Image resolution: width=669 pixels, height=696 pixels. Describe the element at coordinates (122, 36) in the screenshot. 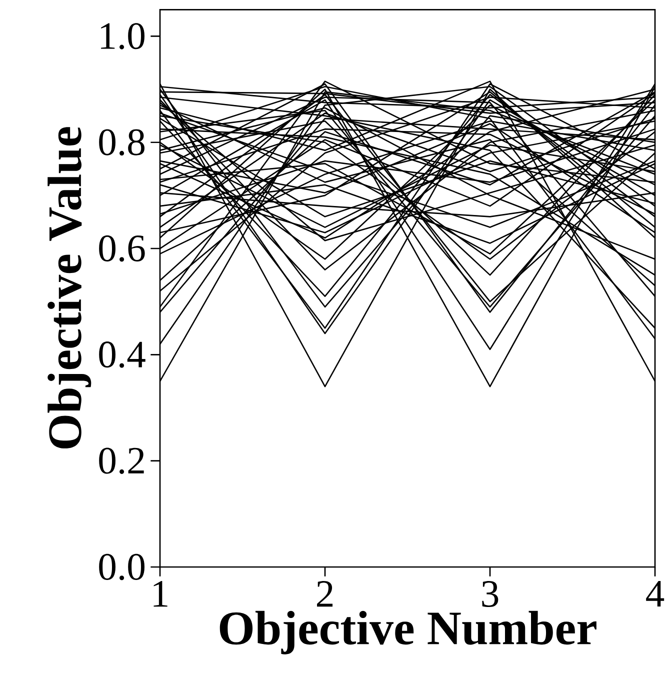

I see `y-tick-label: 1.0` at that location.